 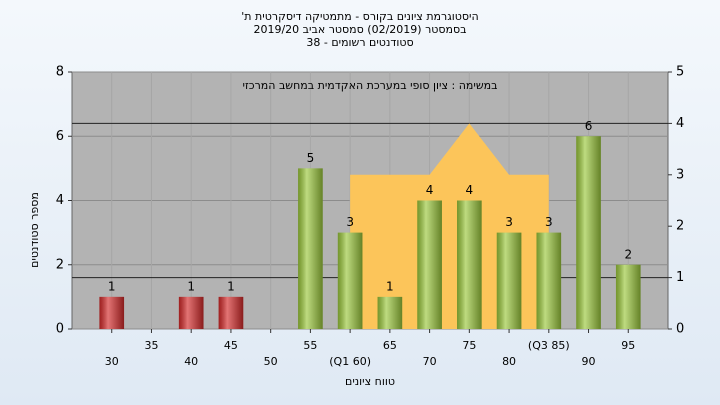 What do you see at coordinates (370, 381) in the screenshot?
I see `x-axis-label: טווח ציונים` at bounding box center [370, 381].